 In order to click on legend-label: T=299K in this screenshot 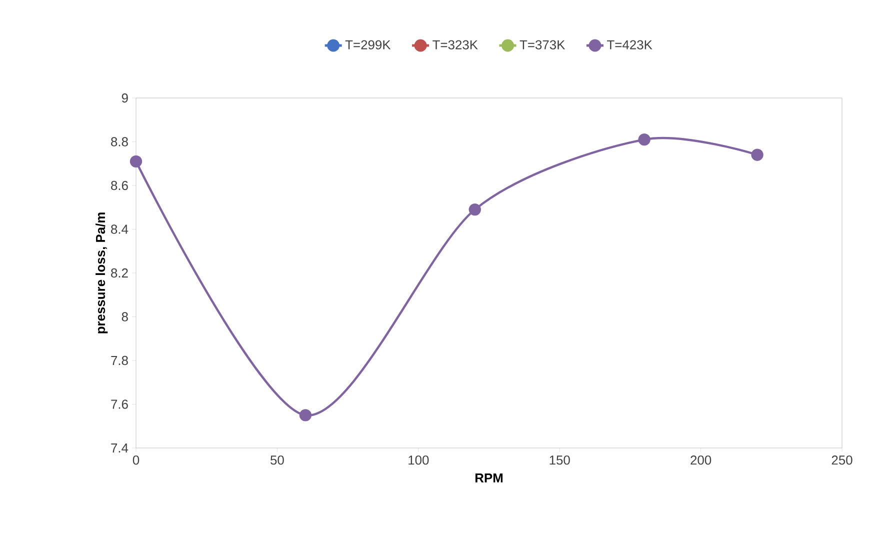, I will do `click(368, 45)`.